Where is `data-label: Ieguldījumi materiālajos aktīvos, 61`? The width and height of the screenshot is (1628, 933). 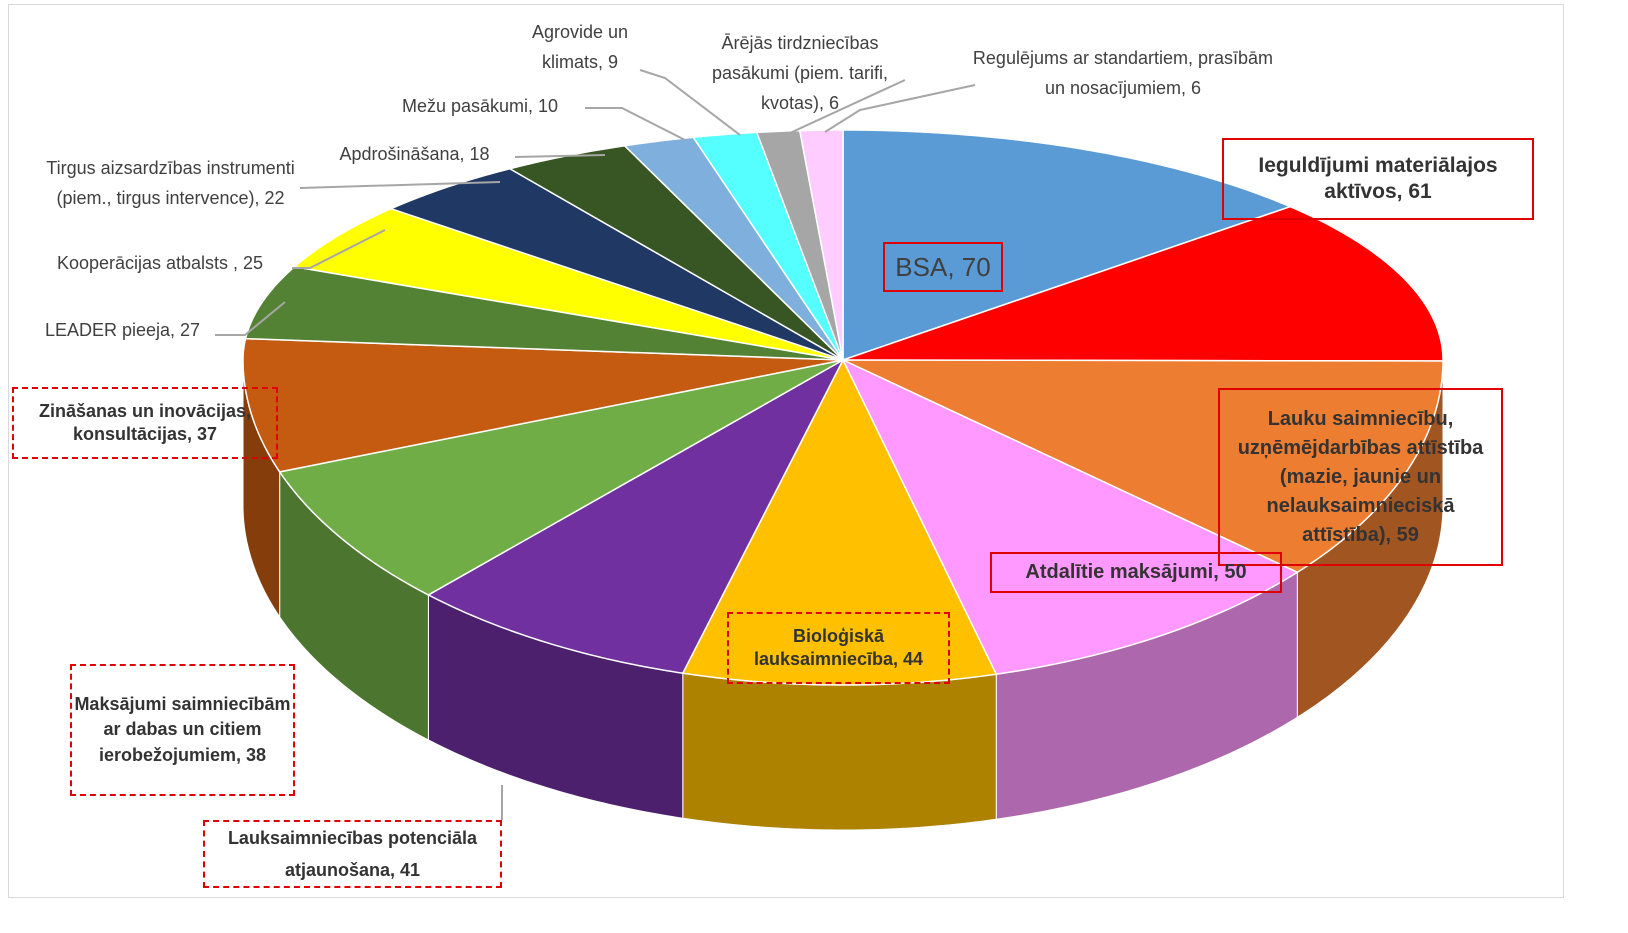 data-label: Ieguldījumi materiālajos aktīvos, 61 is located at coordinates (1378, 179).